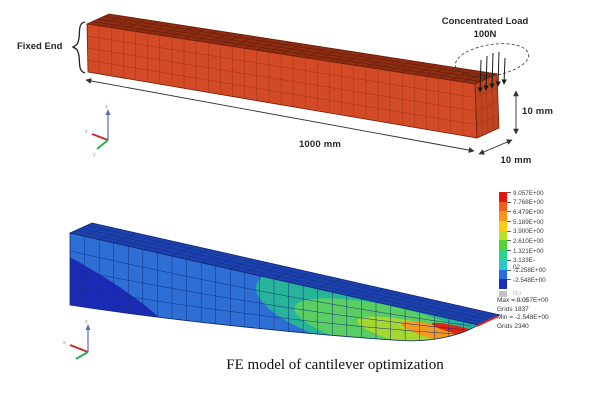 The width and height of the screenshot is (600, 400). Describe the element at coordinates (528, 241) in the screenshot. I see `legend-value: 2.610E+00` at that location.